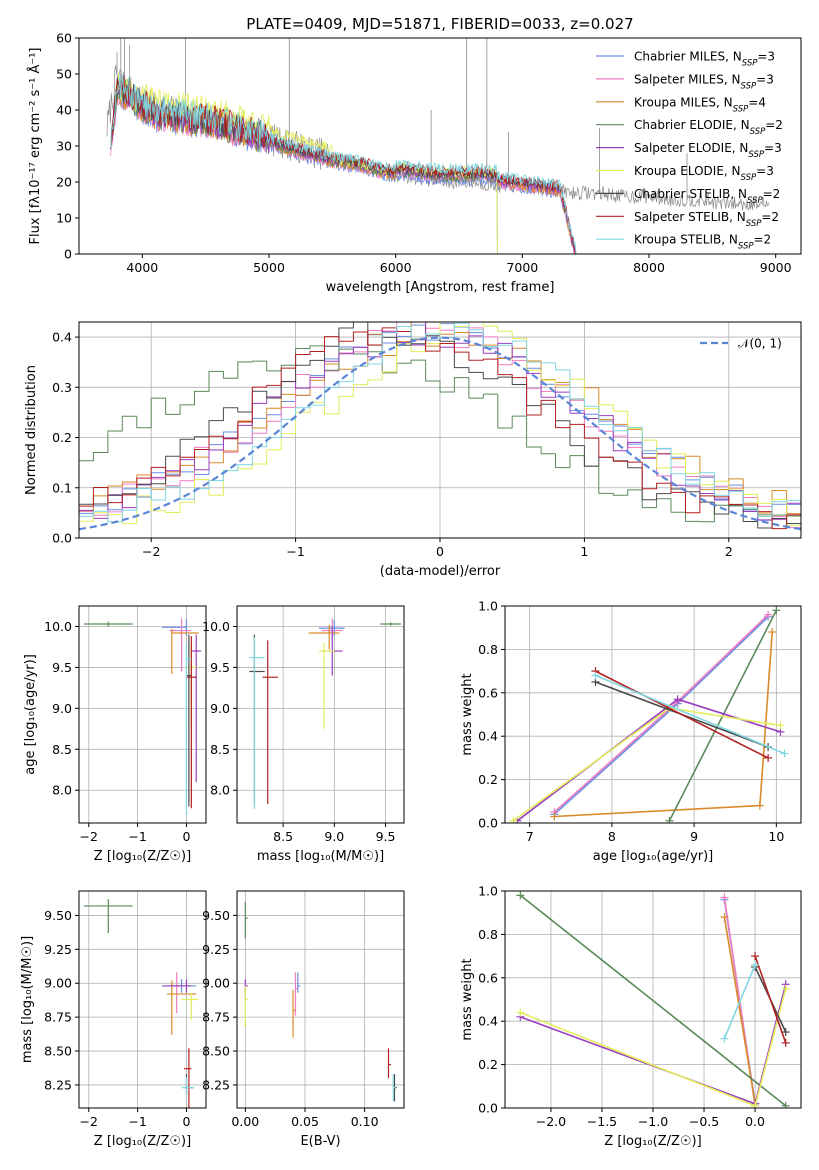 This screenshot has width=819, height=1170. I want to click on x-axis-label: E(B-V), so click(320, 1141).